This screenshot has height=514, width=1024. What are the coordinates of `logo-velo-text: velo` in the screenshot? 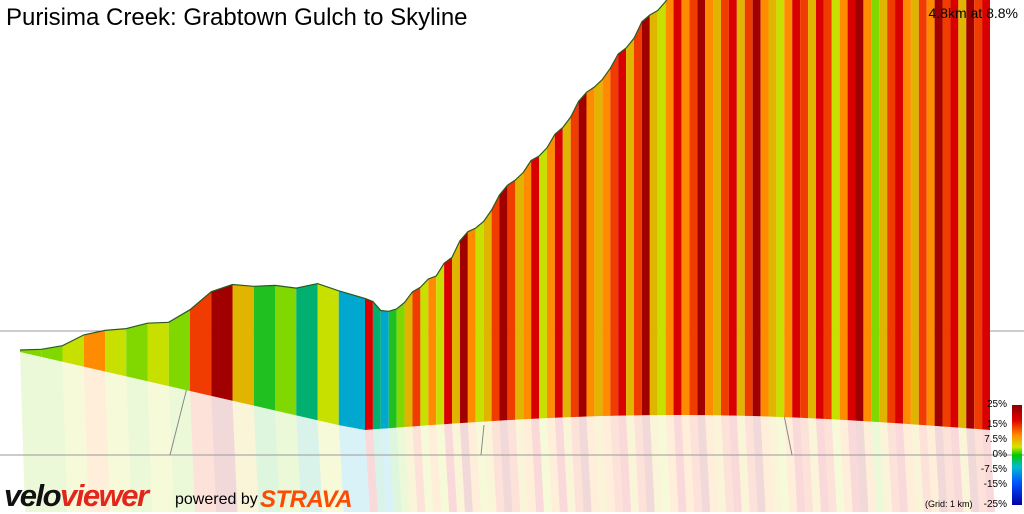 It's located at (33, 495).